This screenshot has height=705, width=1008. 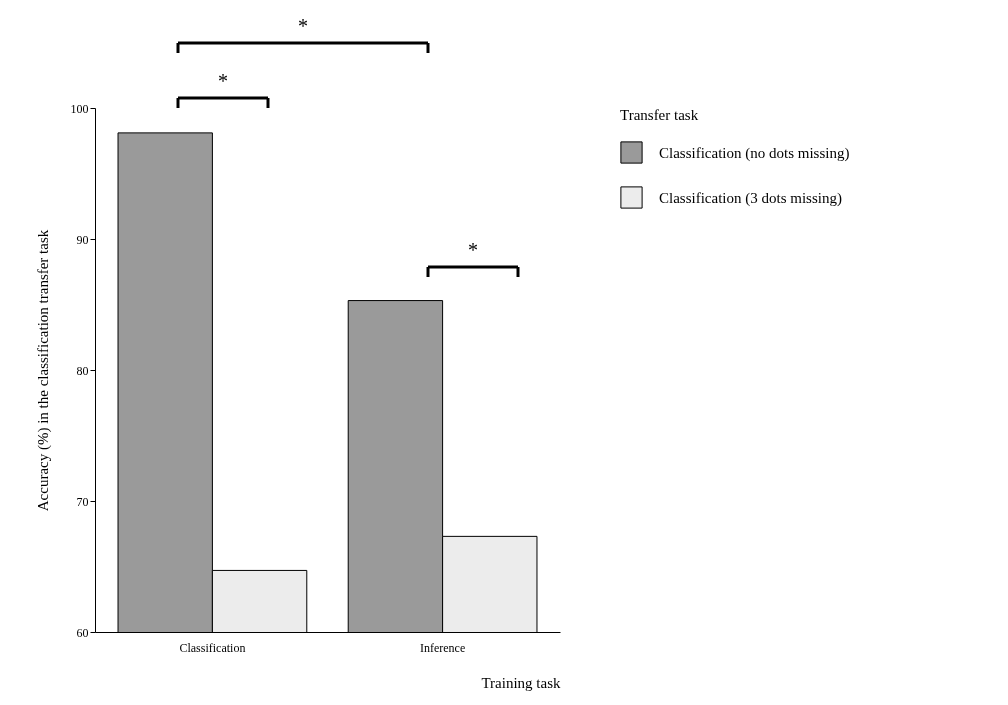 What do you see at coordinates (82, 370) in the screenshot?
I see `y-tick-label: 80` at bounding box center [82, 370].